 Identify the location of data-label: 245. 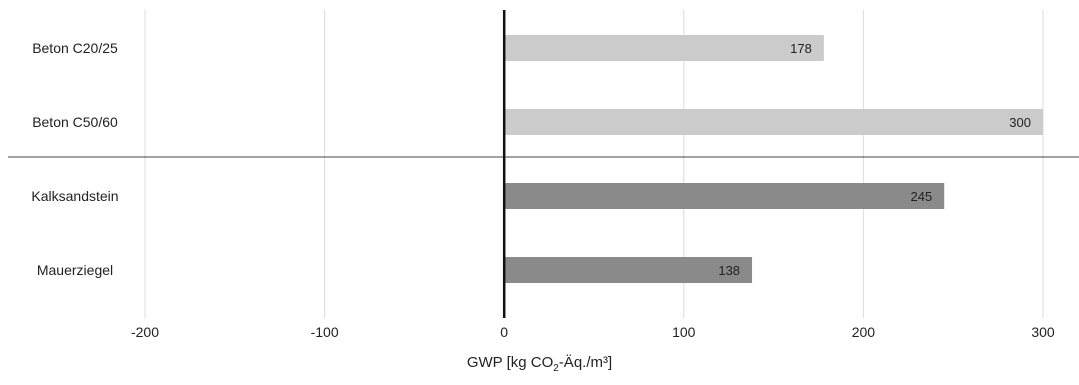
(922, 196).